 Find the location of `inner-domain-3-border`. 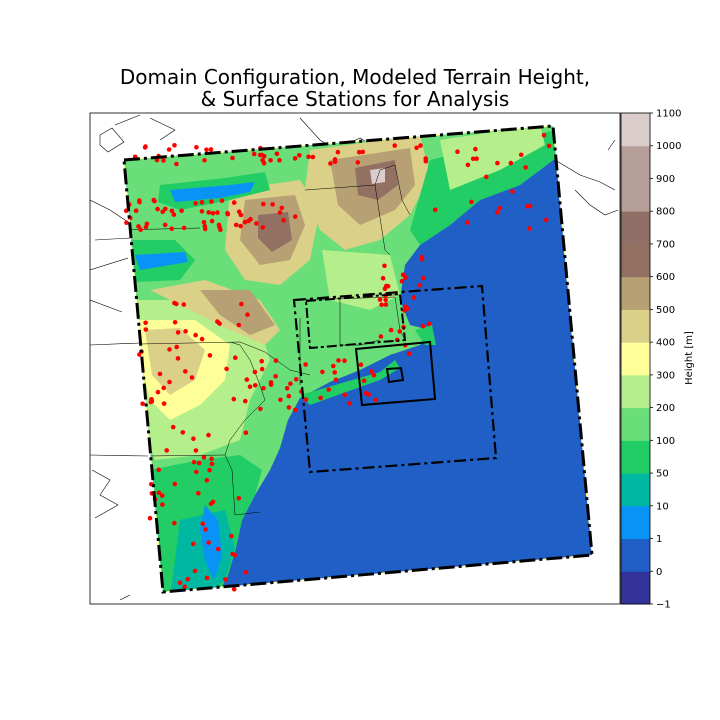

inner-domain-3-border is located at coordinates (395, 373).